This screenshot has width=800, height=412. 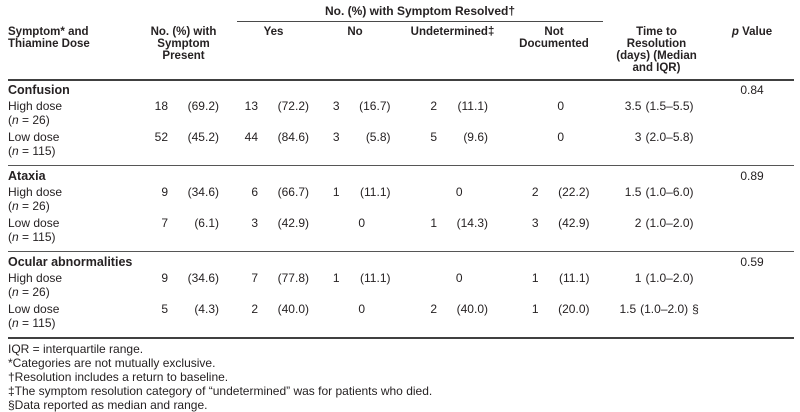 I want to click on p-value: 0.59, so click(x=752, y=262).